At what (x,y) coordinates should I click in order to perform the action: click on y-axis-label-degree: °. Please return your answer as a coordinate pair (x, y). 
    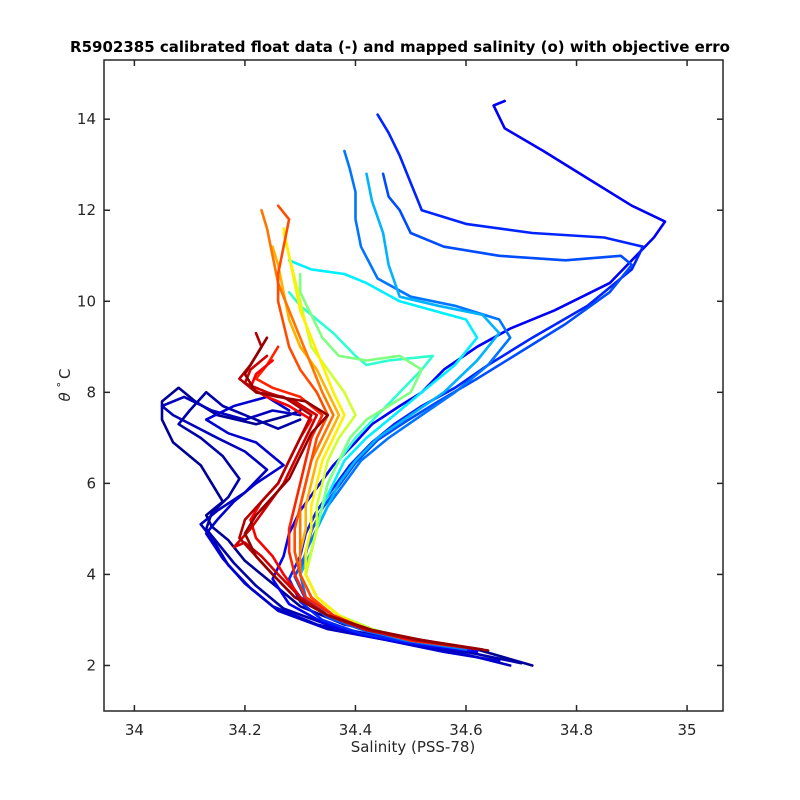
    Looking at the image, I should click on (61, 385).